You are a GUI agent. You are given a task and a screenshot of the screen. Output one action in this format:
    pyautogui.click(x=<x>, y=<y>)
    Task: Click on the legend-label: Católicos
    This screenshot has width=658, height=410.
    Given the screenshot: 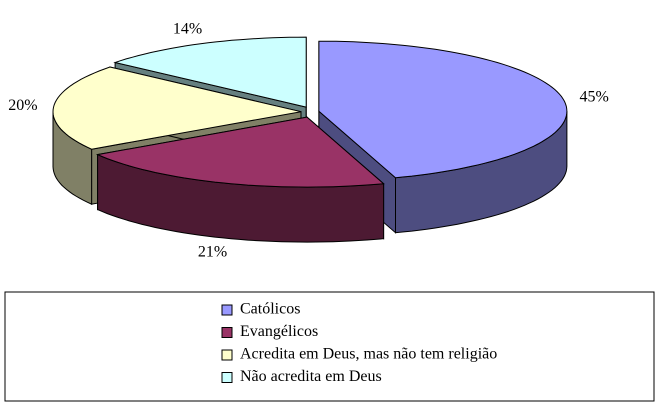 What is the action you would take?
    pyautogui.click(x=270, y=309)
    